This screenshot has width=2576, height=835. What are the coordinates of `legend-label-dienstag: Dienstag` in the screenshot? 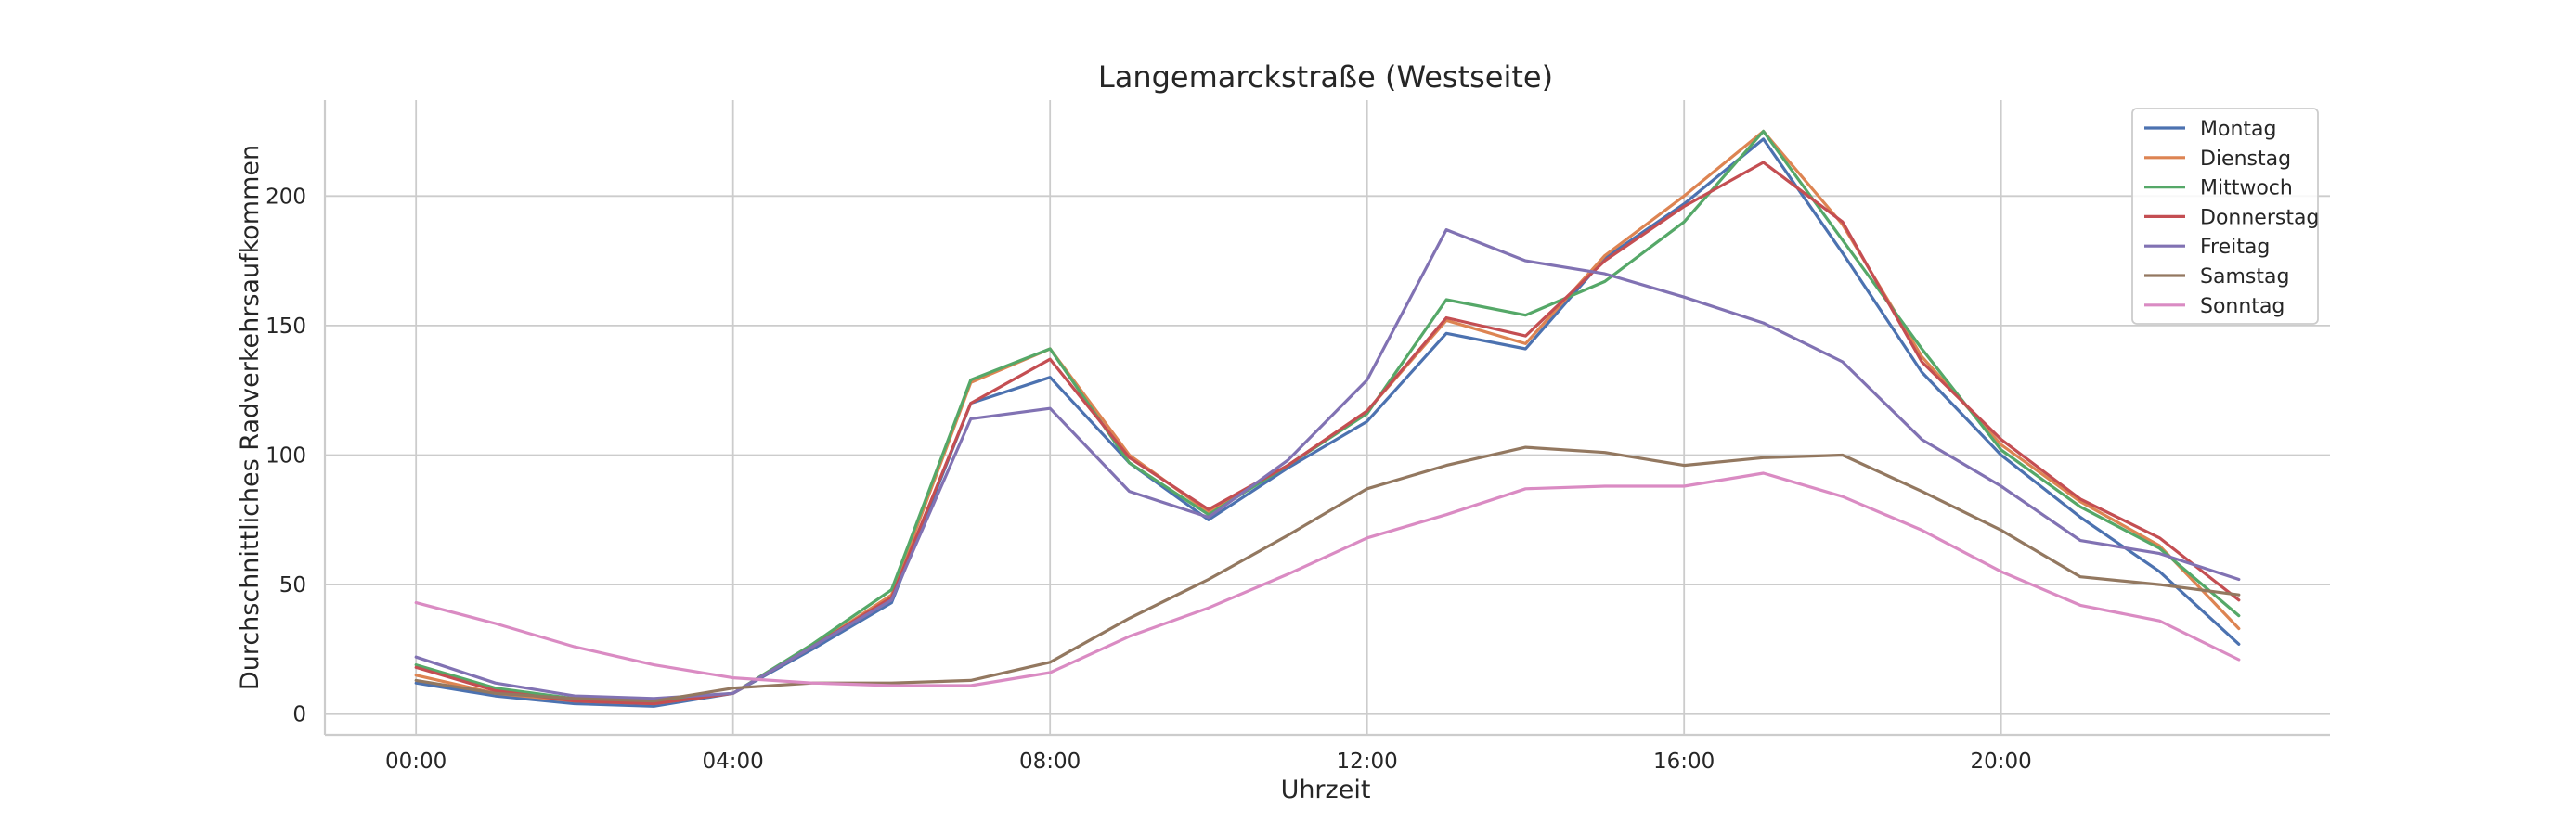 It's located at (2245, 159).